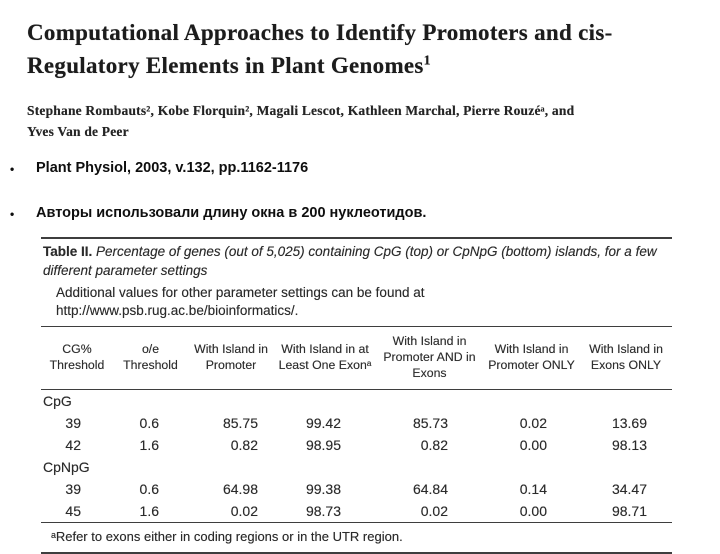 Image resolution: width=720 pixels, height=554 pixels. What do you see at coordinates (231, 358) in the screenshot?
I see `column-header-island-promoter: With Island in Promoter` at bounding box center [231, 358].